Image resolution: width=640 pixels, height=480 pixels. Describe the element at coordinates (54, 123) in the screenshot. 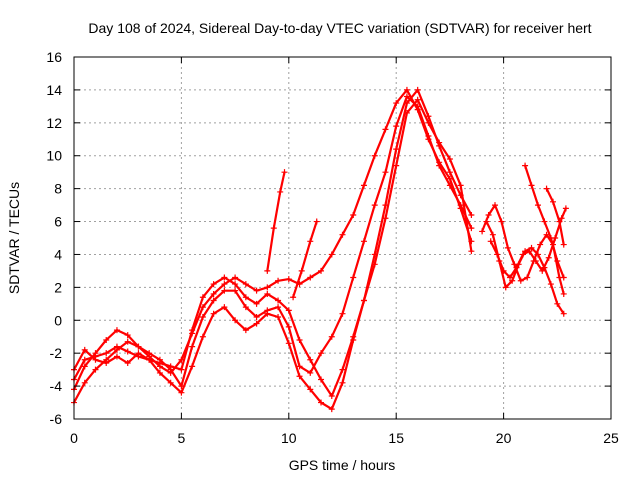

I see `y-tick-label-9: 12` at that location.